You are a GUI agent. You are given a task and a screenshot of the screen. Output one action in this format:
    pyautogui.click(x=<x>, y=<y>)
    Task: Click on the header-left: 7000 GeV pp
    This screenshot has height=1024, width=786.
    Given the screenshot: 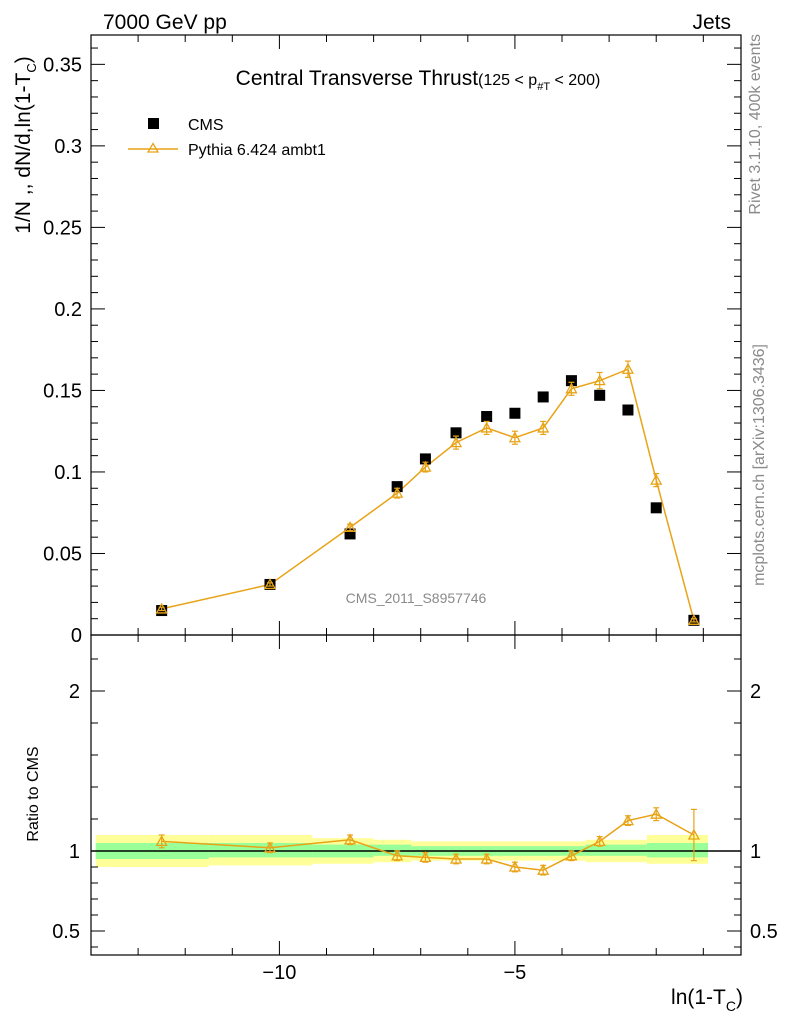 What is the action you would take?
    pyautogui.click(x=165, y=22)
    